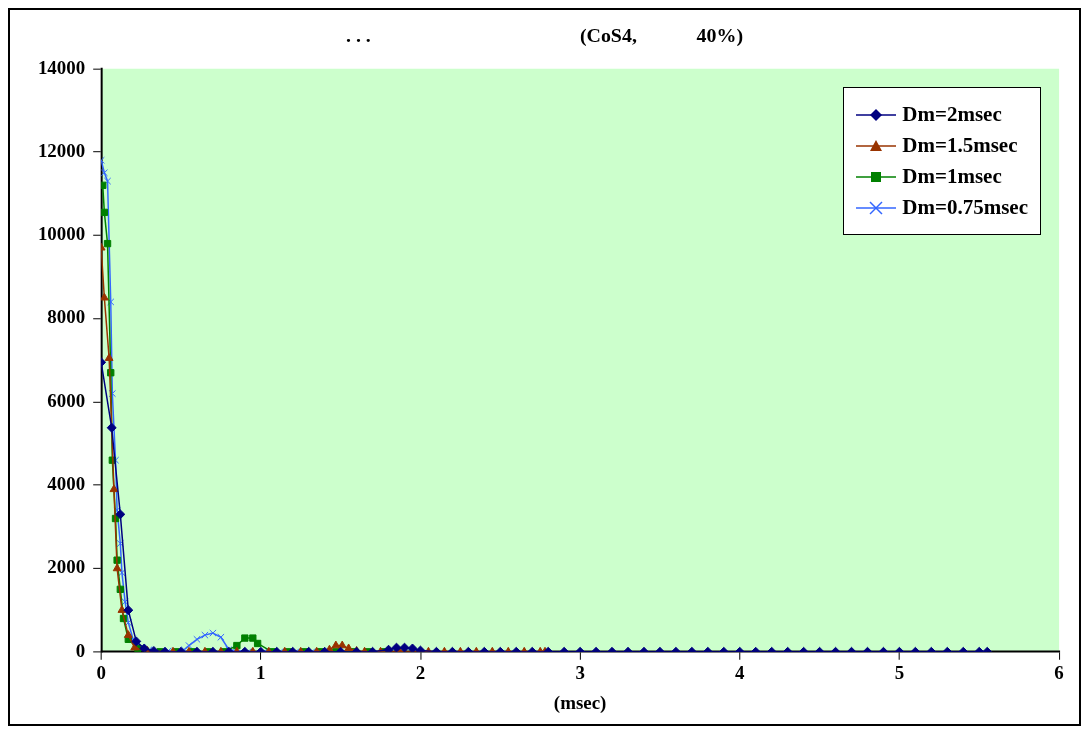 Image resolution: width=1089 pixels, height=734 pixels. What do you see at coordinates (66, 400) in the screenshot?
I see `y-tick-label: 6000` at bounding box center [66, 400].